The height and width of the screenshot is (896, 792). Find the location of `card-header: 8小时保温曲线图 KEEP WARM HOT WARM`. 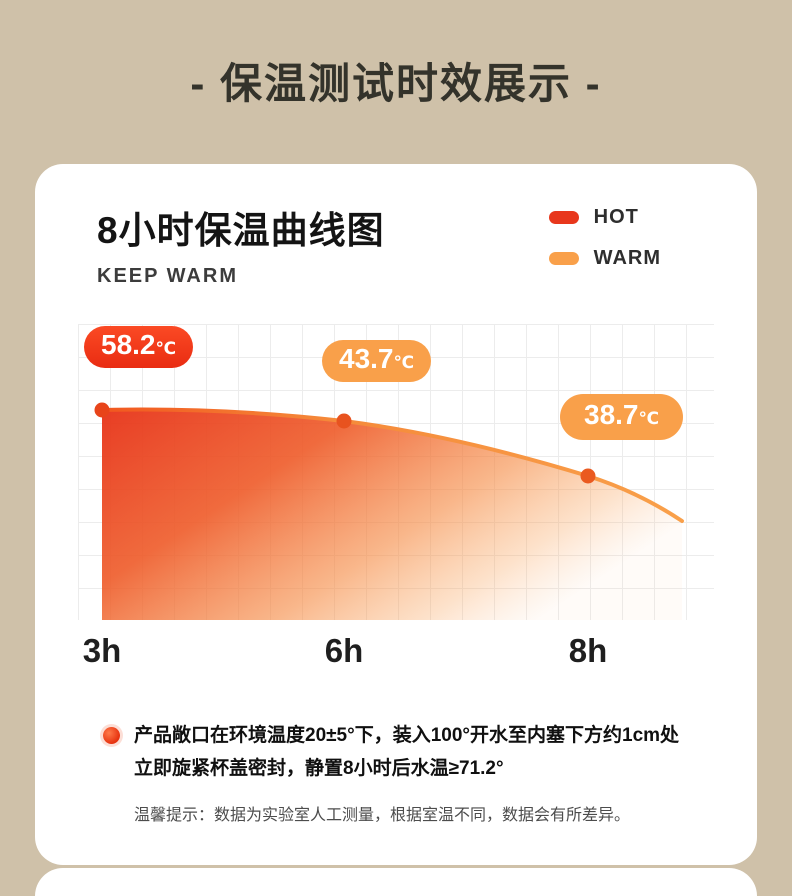

card-header: 8小时保温曲线图 KEEP WARM HOT WARM is located at coordinates (396, 244).